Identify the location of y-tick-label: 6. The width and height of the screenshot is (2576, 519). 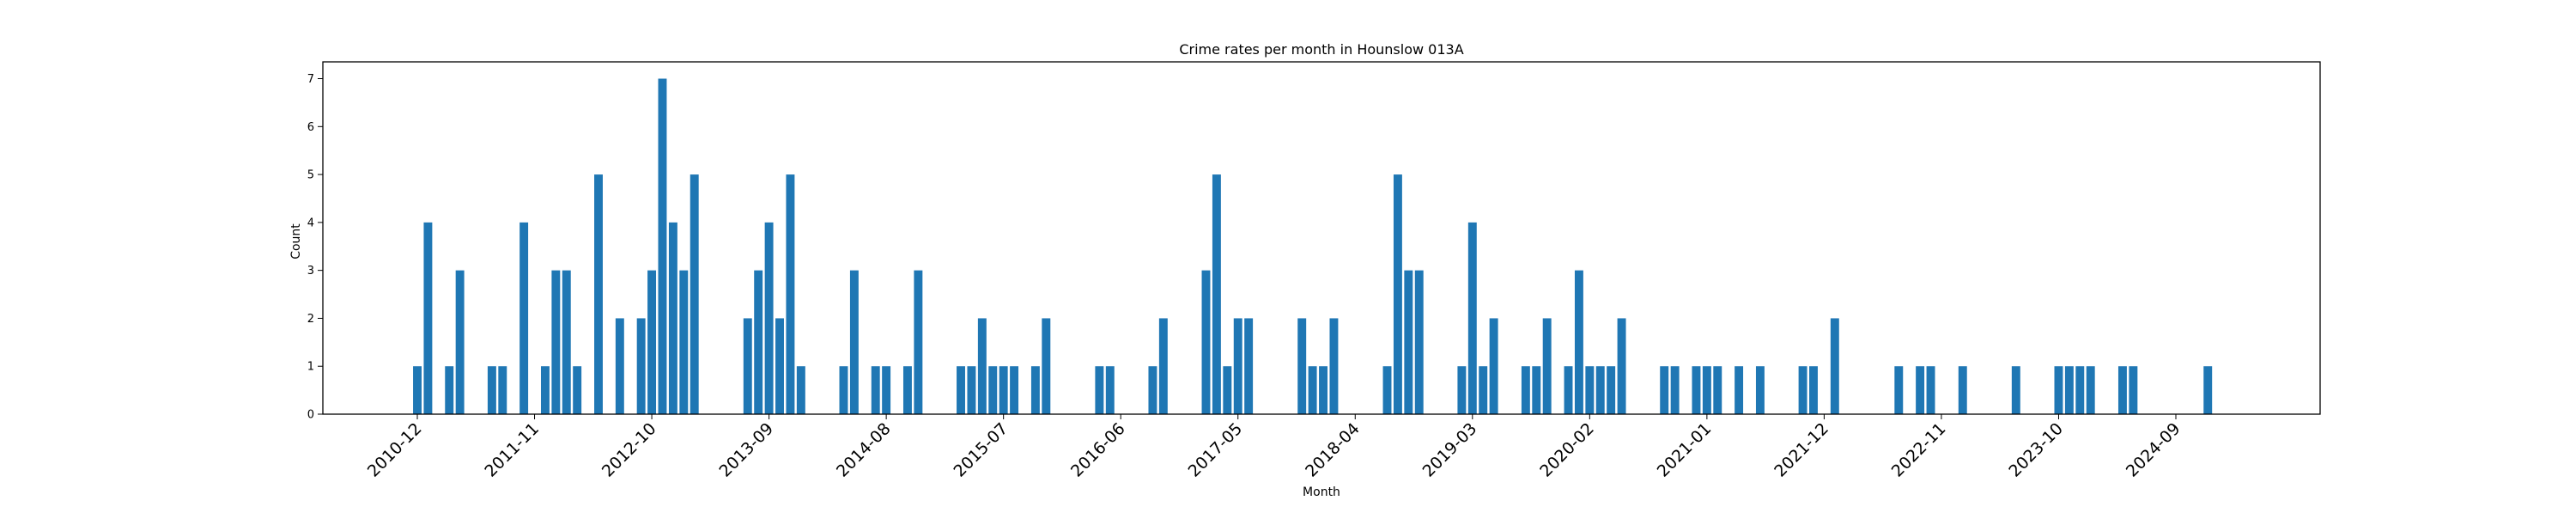
(311, 127).